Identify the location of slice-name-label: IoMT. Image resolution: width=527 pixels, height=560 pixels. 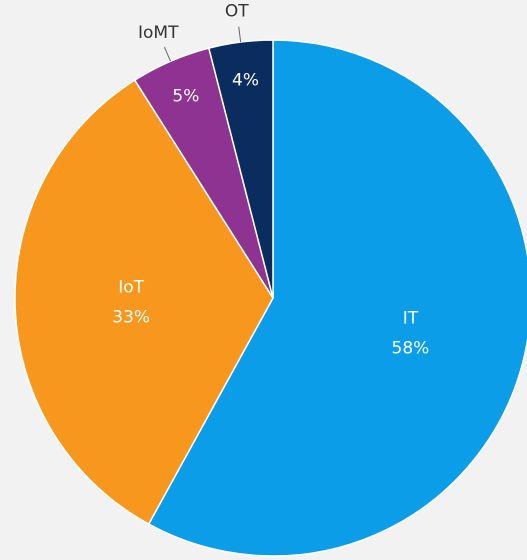
(158, 33).